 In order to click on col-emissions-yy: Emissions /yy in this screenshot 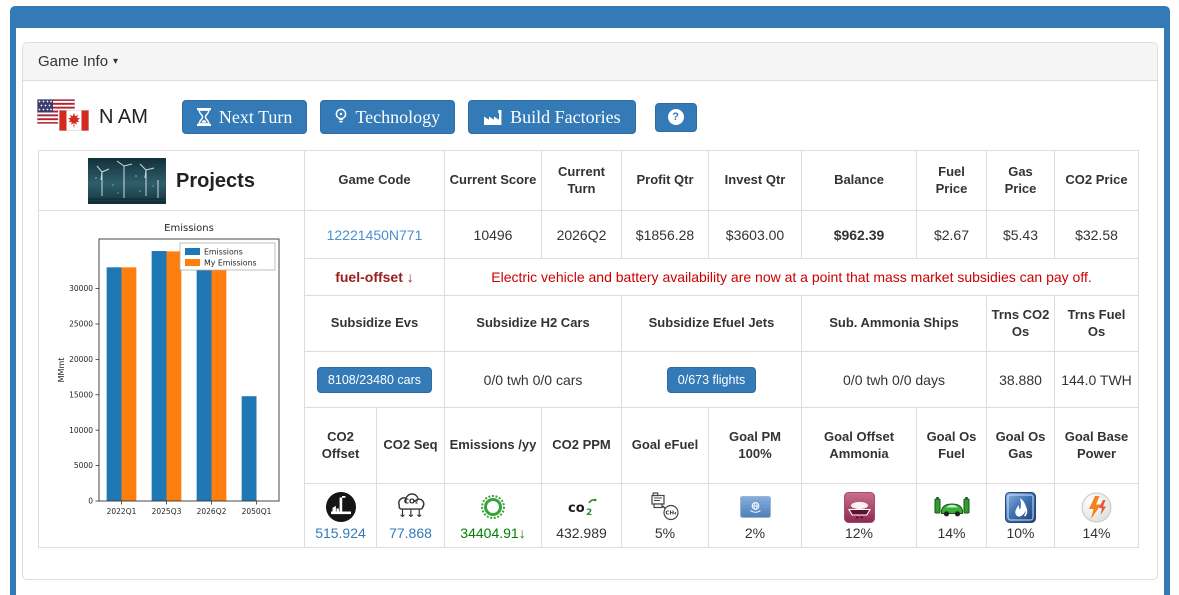, I will do `click(493, 445)`.